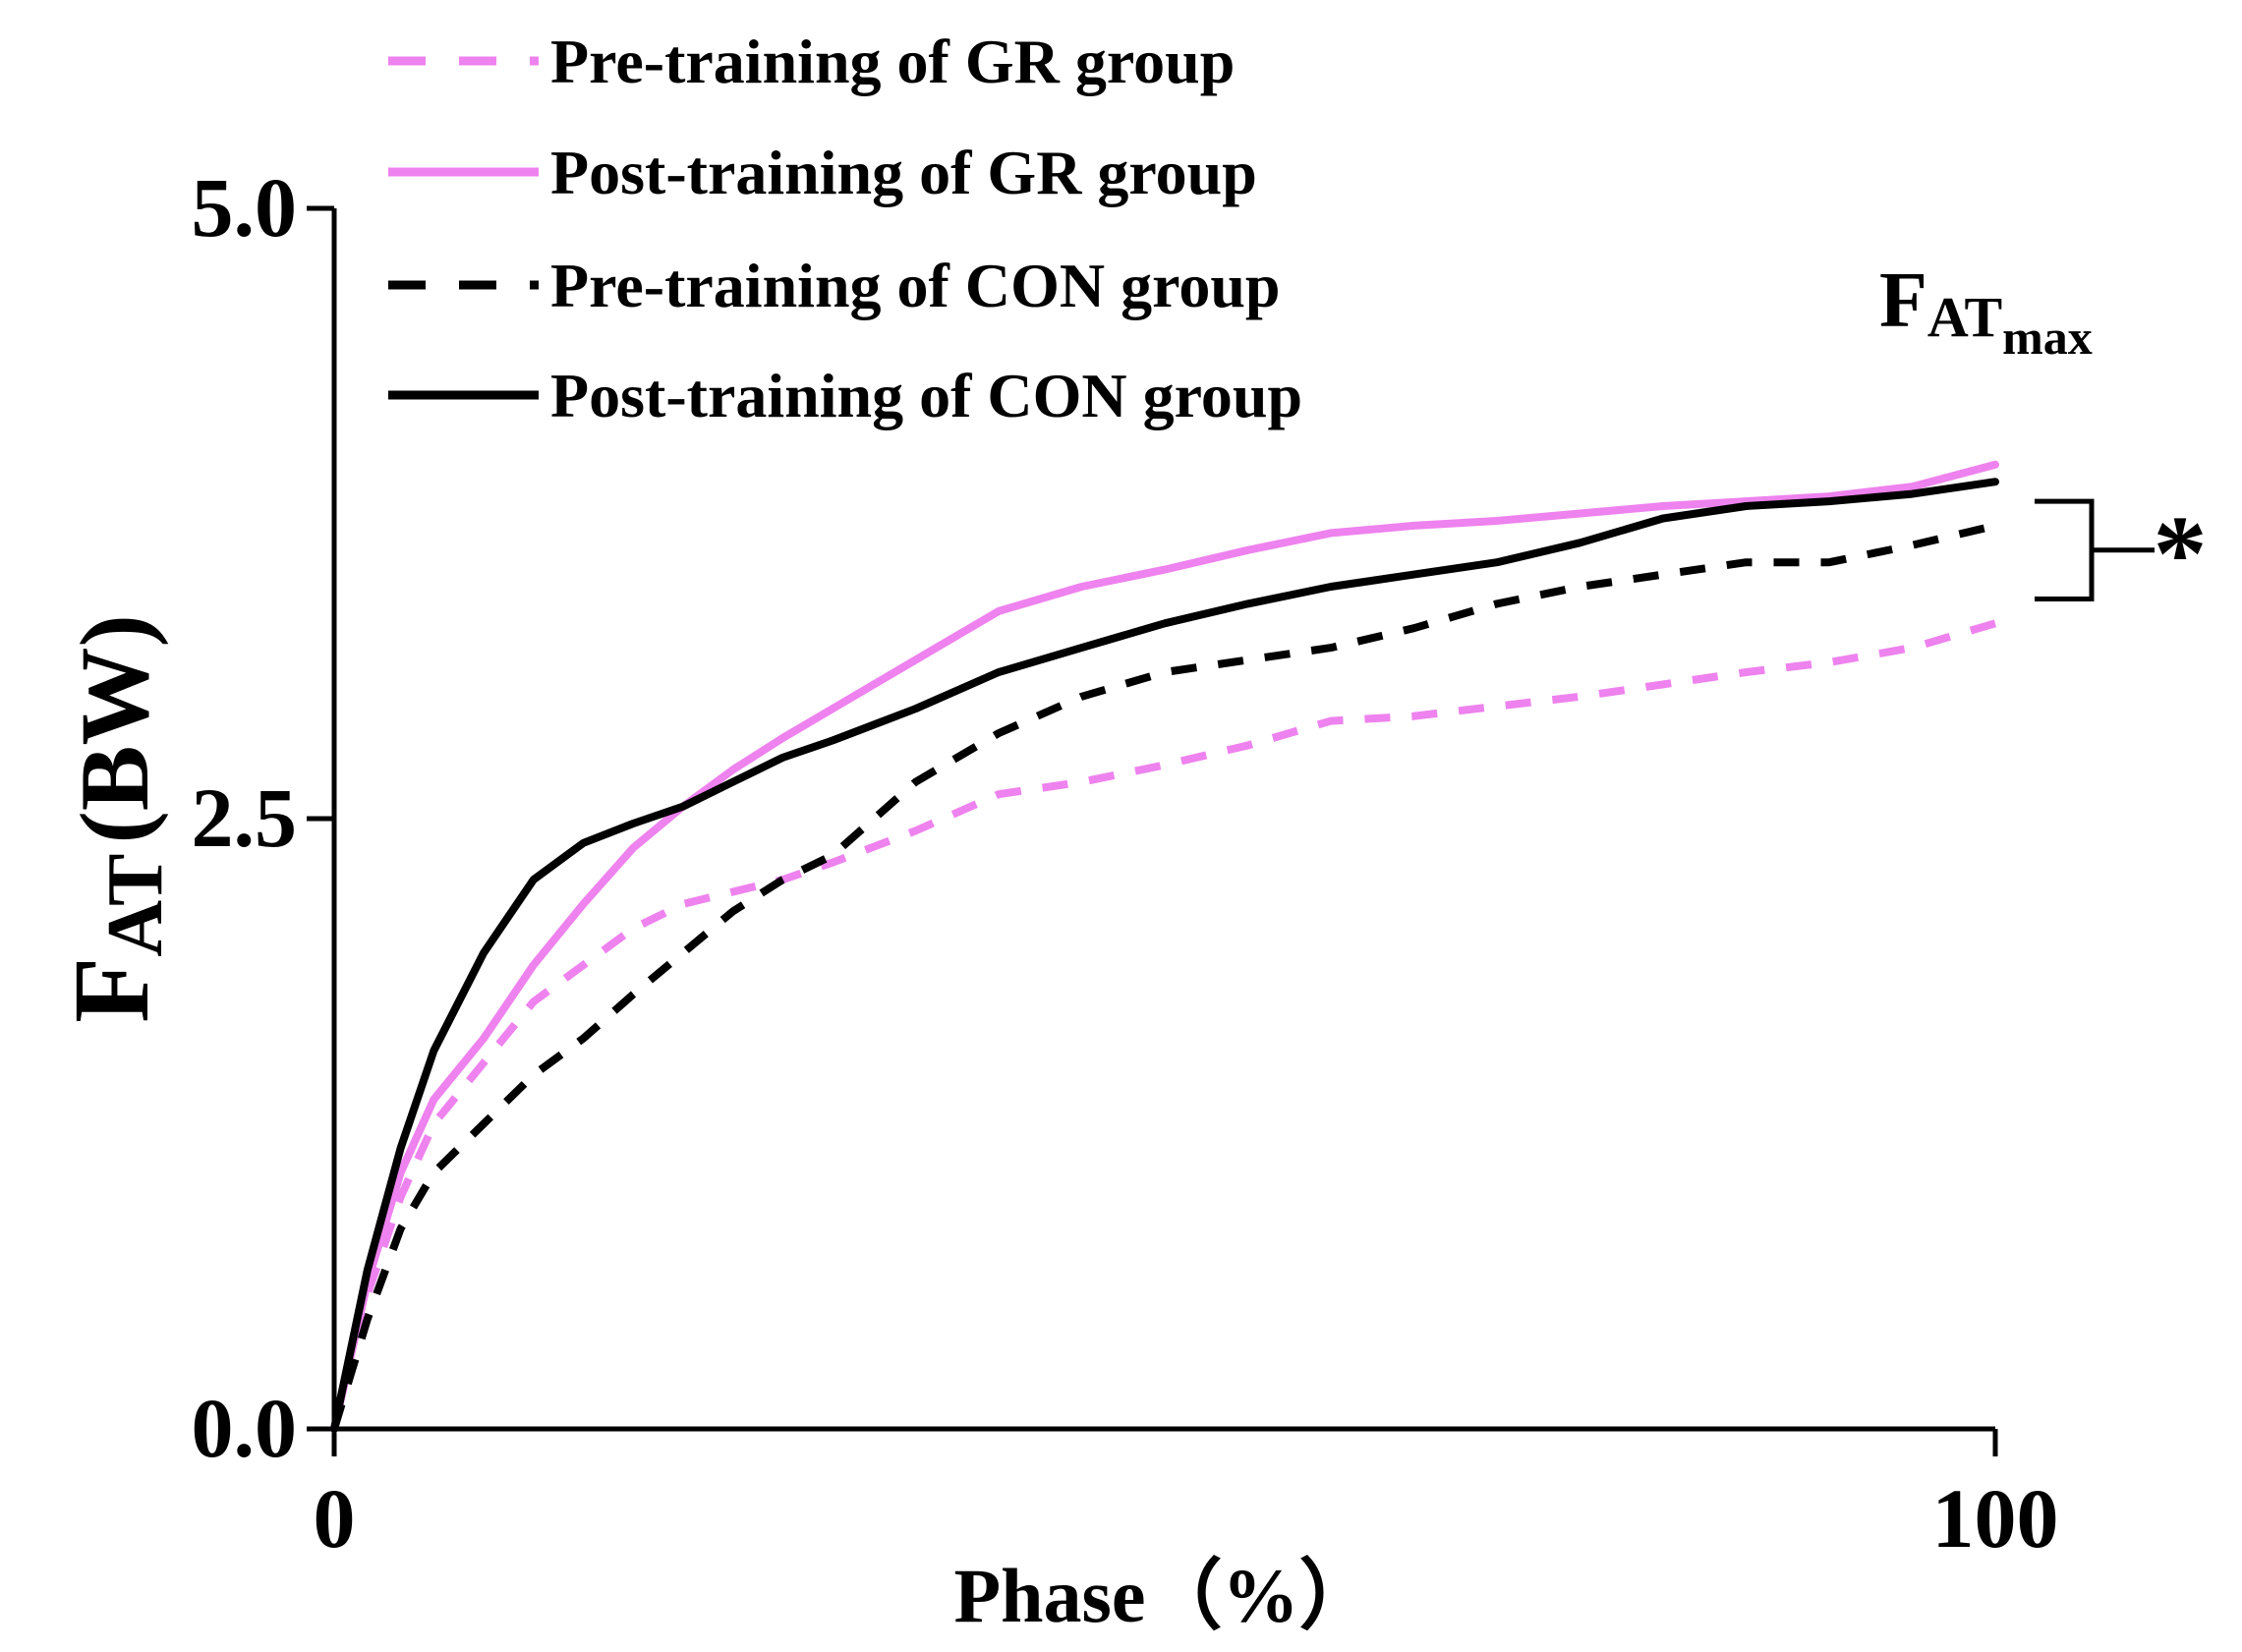 The width and height of the screenshot is (2242, 1652). I want to click on y-axis-label-sub: AT, so click(135, 904).